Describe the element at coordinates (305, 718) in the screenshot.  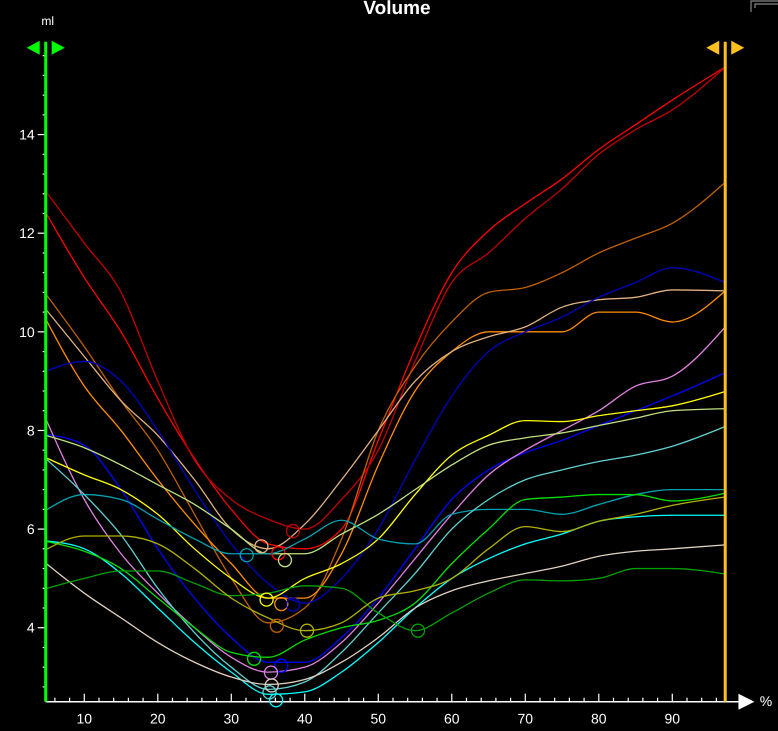
I see `x-tick-label: 40` at that location.